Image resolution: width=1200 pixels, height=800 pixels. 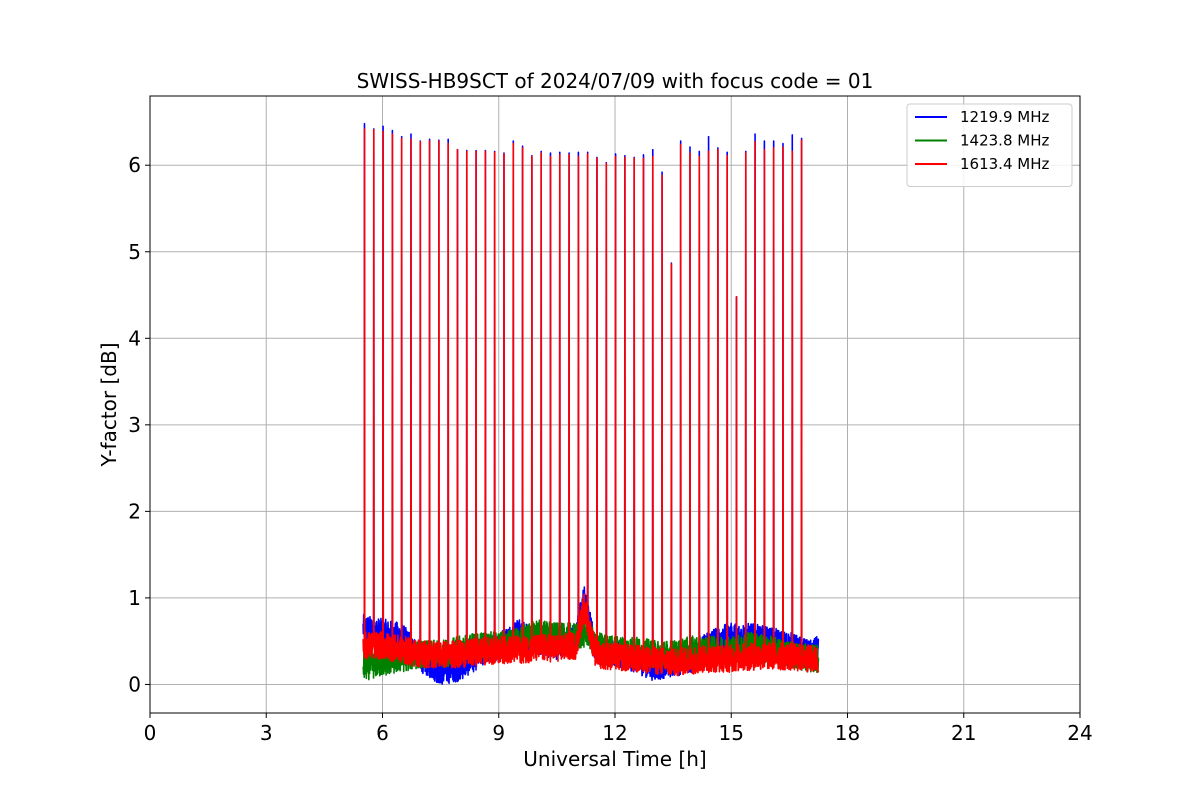 I want to click on legend-item: 1219.9 MHz, so click(x=982, y=117).